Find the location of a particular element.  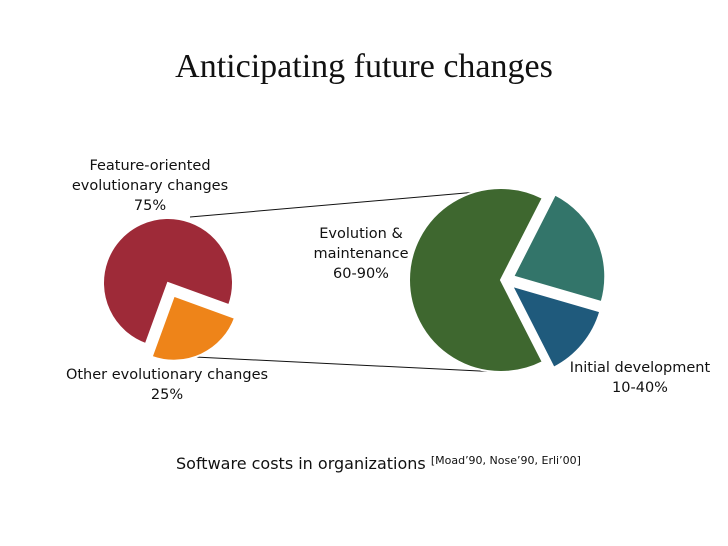

caption-text: Software costs in organizations is located at coordinates (301, 463).